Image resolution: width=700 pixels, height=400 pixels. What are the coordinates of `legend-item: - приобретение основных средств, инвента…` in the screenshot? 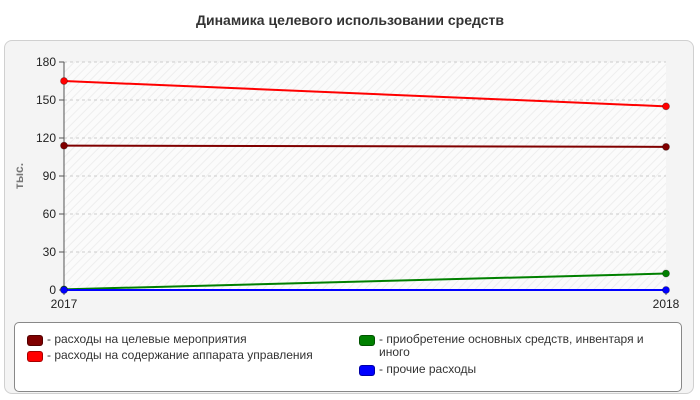 It's located at (518, 346).